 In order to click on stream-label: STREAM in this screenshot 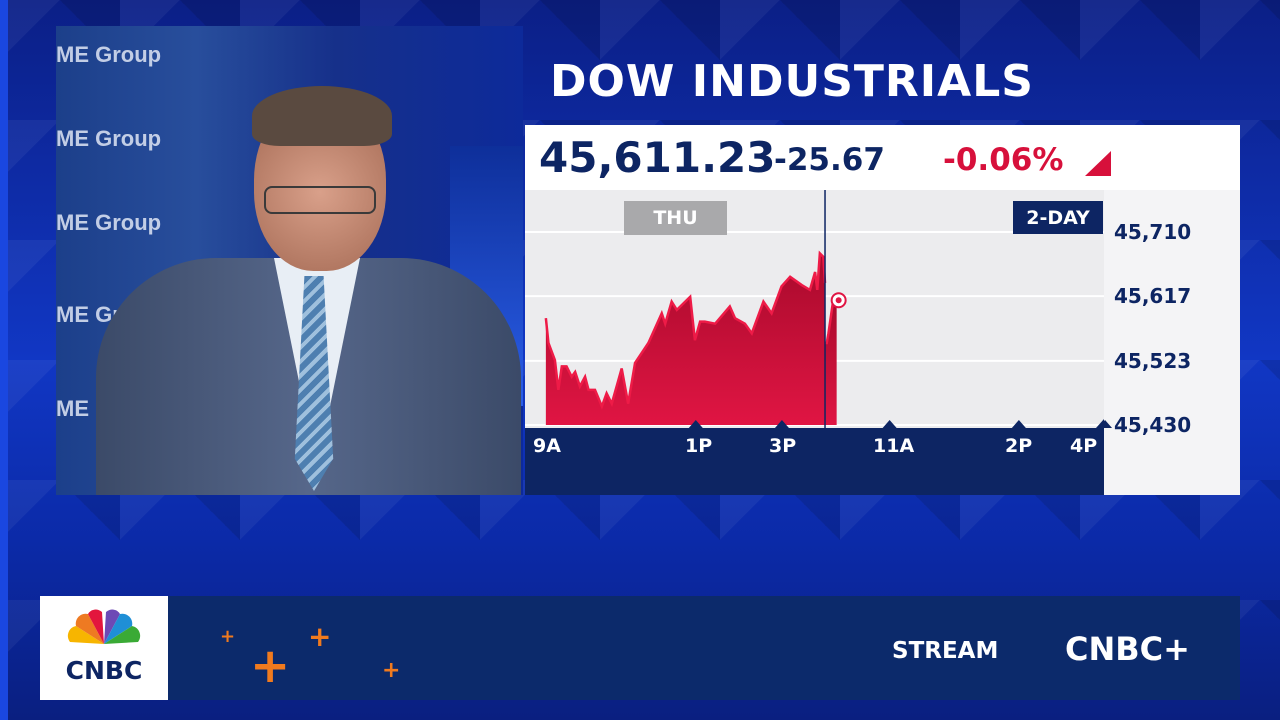, I will do `click(945, 651)`.